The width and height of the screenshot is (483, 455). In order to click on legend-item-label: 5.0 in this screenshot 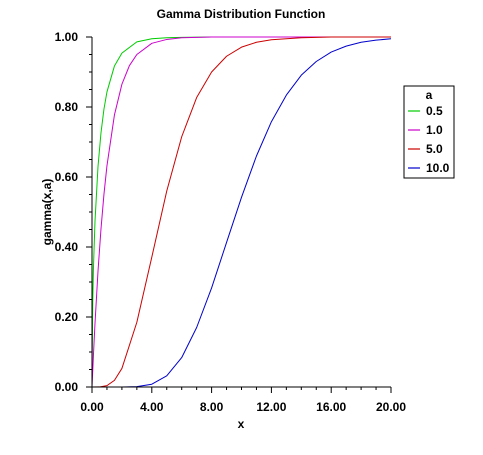, I will do `click(434, 149)`.